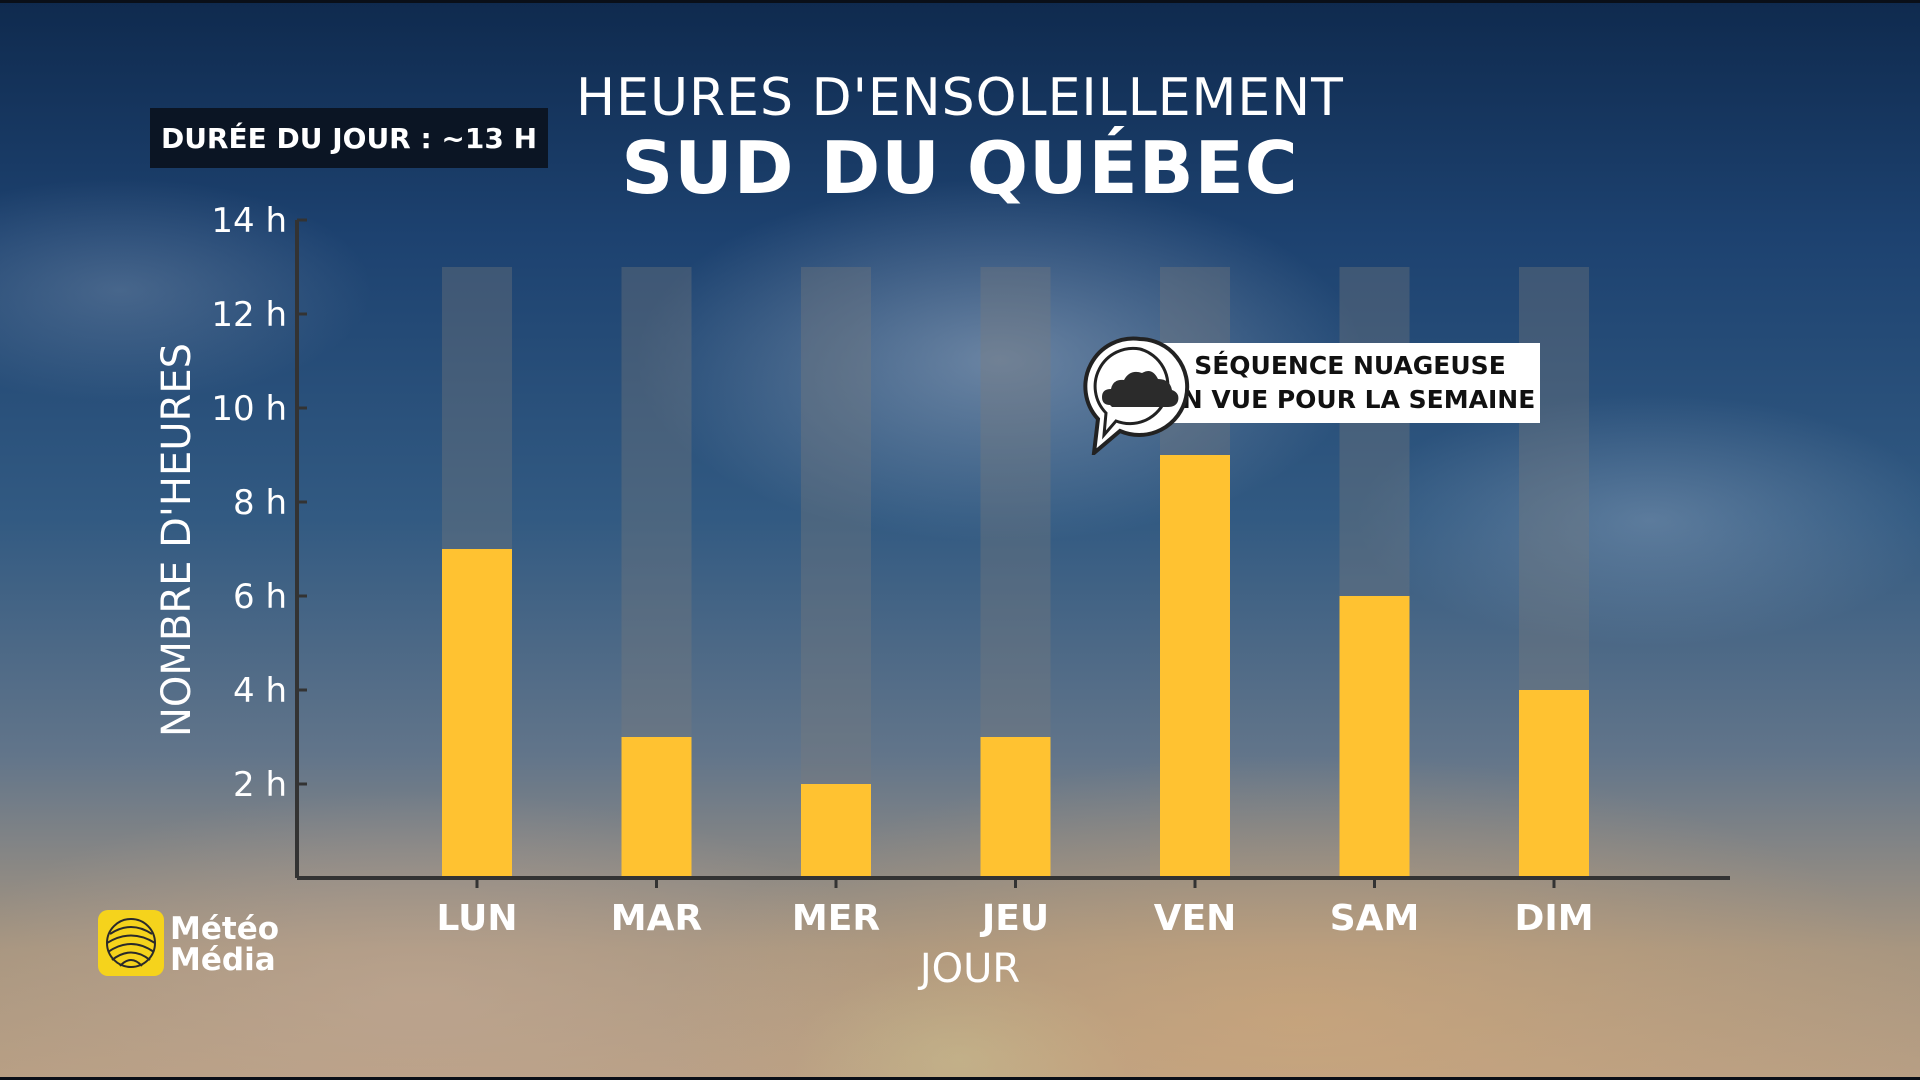 The height and width of the screenshot is (1080, 1920). I want to click on y-tick-label: 4 h, so click(260, 691).